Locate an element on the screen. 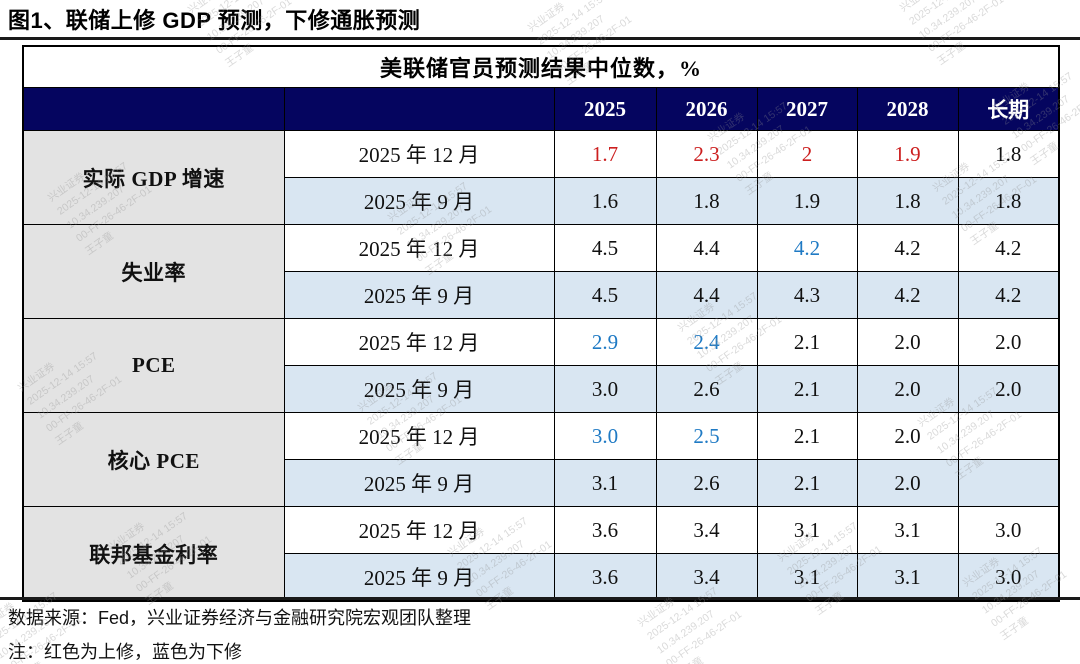  column-header: 2028 is located at coordinates (907, 109).